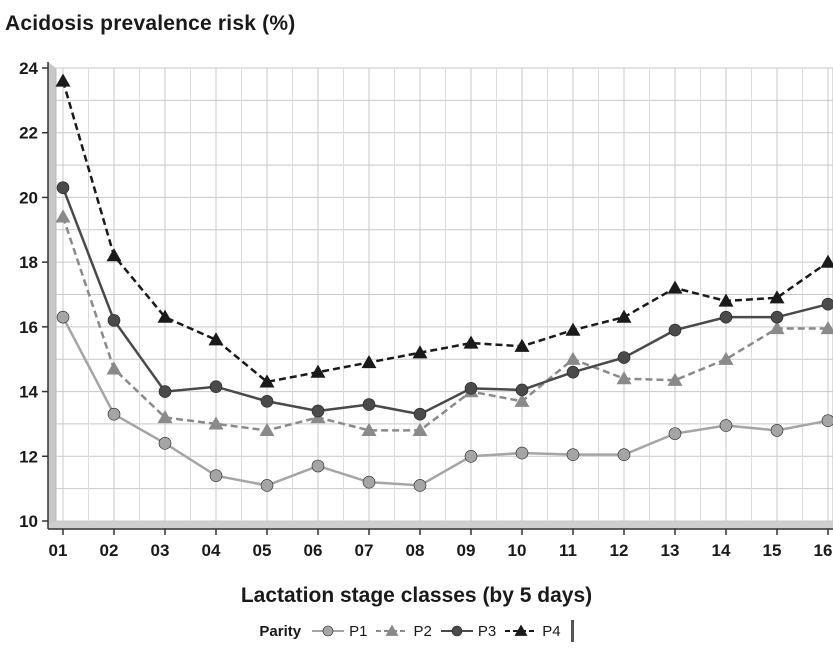 This screenshot has height=648, width=833. I want to click on legend-label: P2, so click(422, 631).